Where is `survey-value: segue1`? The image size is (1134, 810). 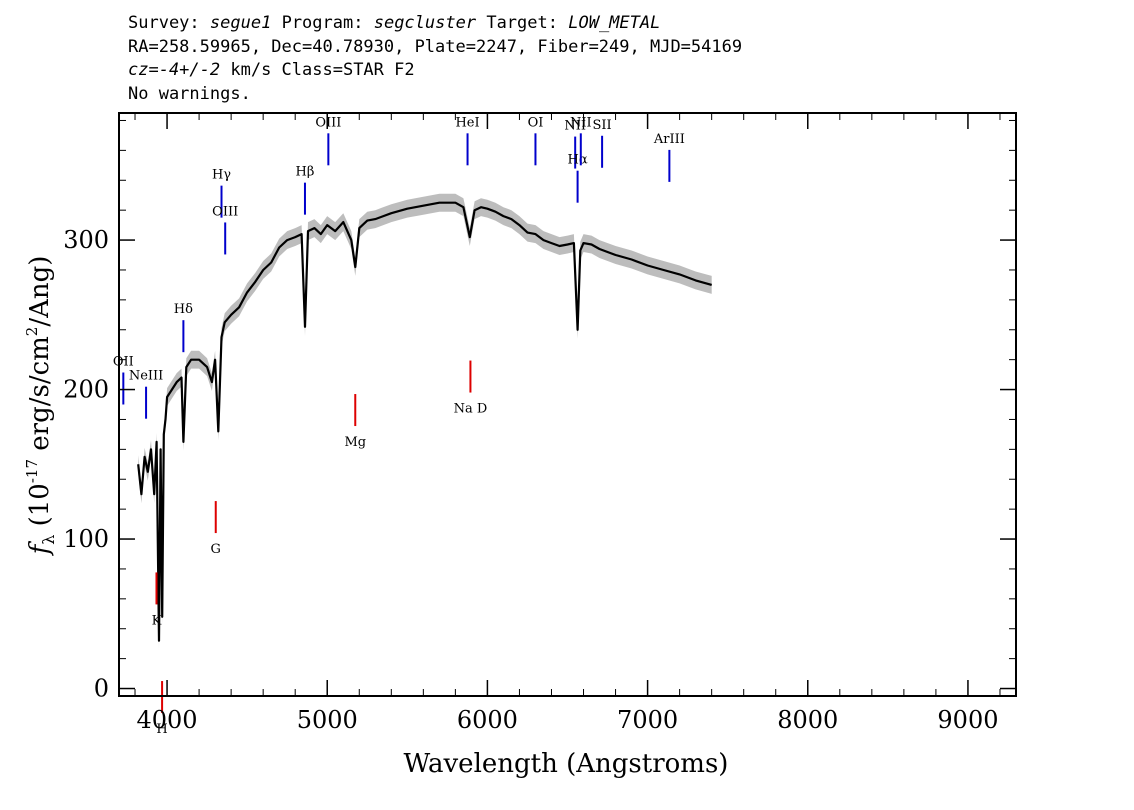 survey-value: segue1 is located at coordinates (240, 23).